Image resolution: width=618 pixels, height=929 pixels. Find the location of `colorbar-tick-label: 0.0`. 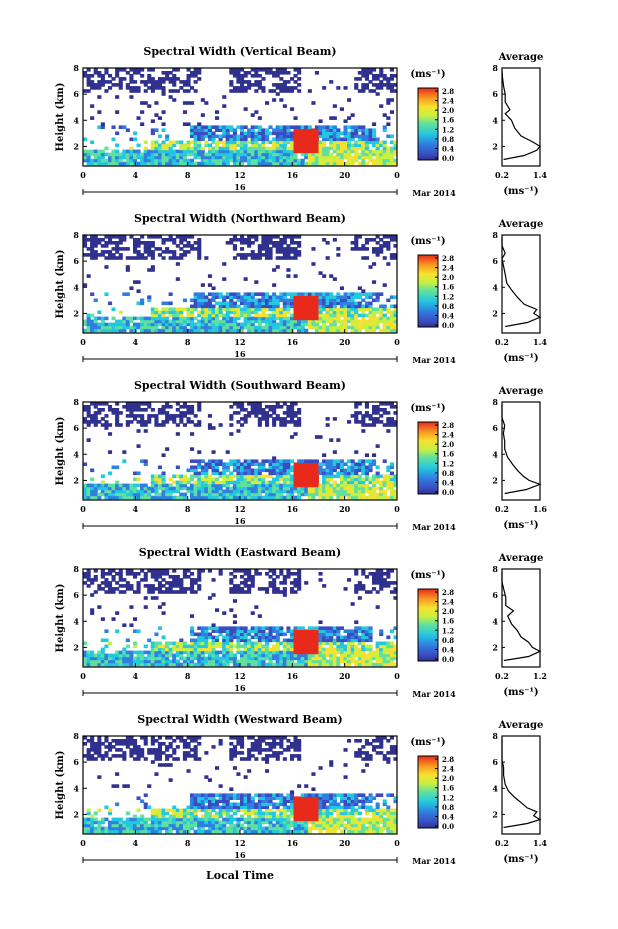

colorbar-tick-label: 0.0 is located at coordinates (448, 492).